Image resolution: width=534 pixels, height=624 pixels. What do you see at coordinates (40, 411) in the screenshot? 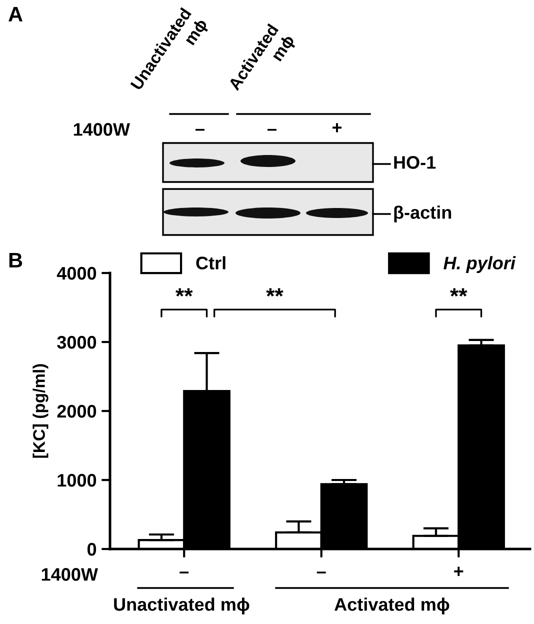
I see `y-axis-title: [KC] (pg/ml)` at bounding box center [40, 411].